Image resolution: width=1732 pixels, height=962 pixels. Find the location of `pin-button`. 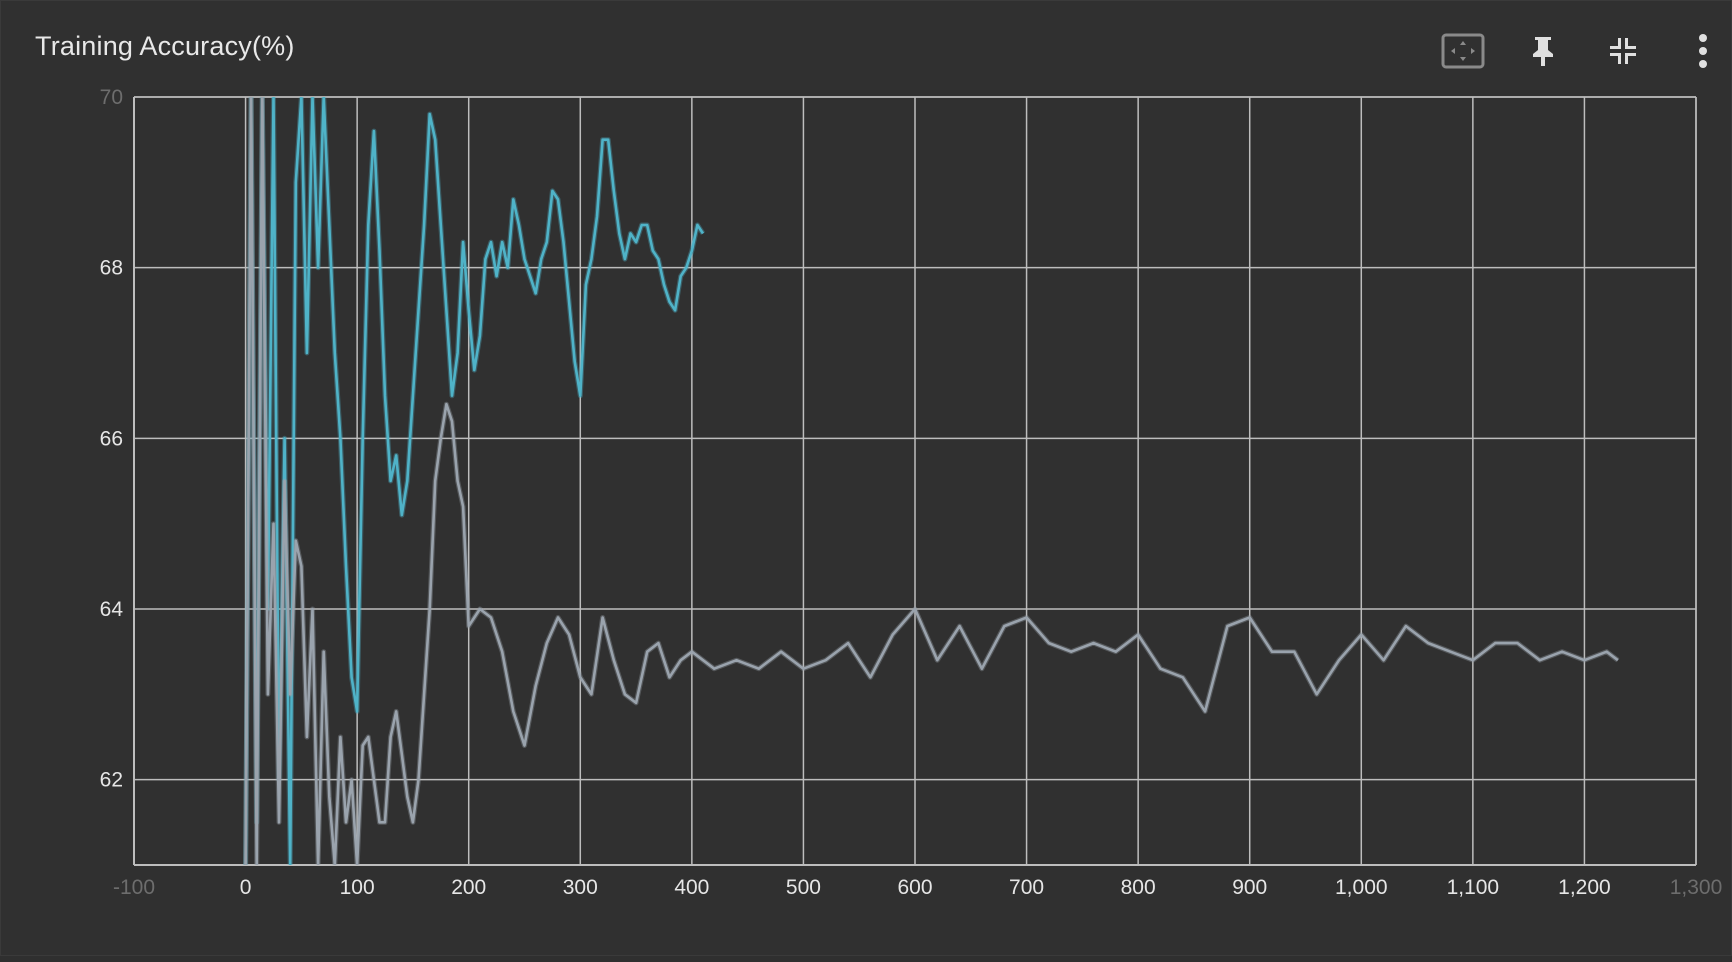

pin-button is located at coordinates (1543, 51).